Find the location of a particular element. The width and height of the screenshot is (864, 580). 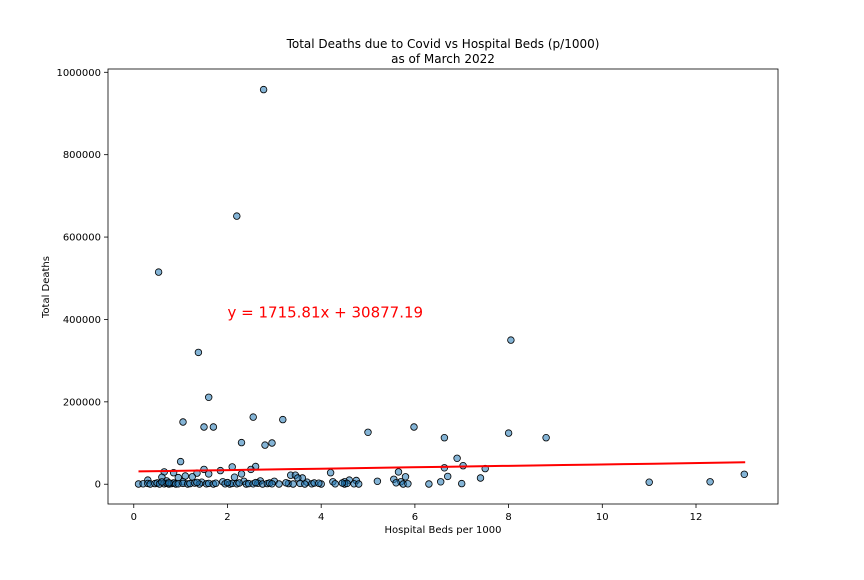

y-tick-label: 600000 is located at coordinates (82, 238).